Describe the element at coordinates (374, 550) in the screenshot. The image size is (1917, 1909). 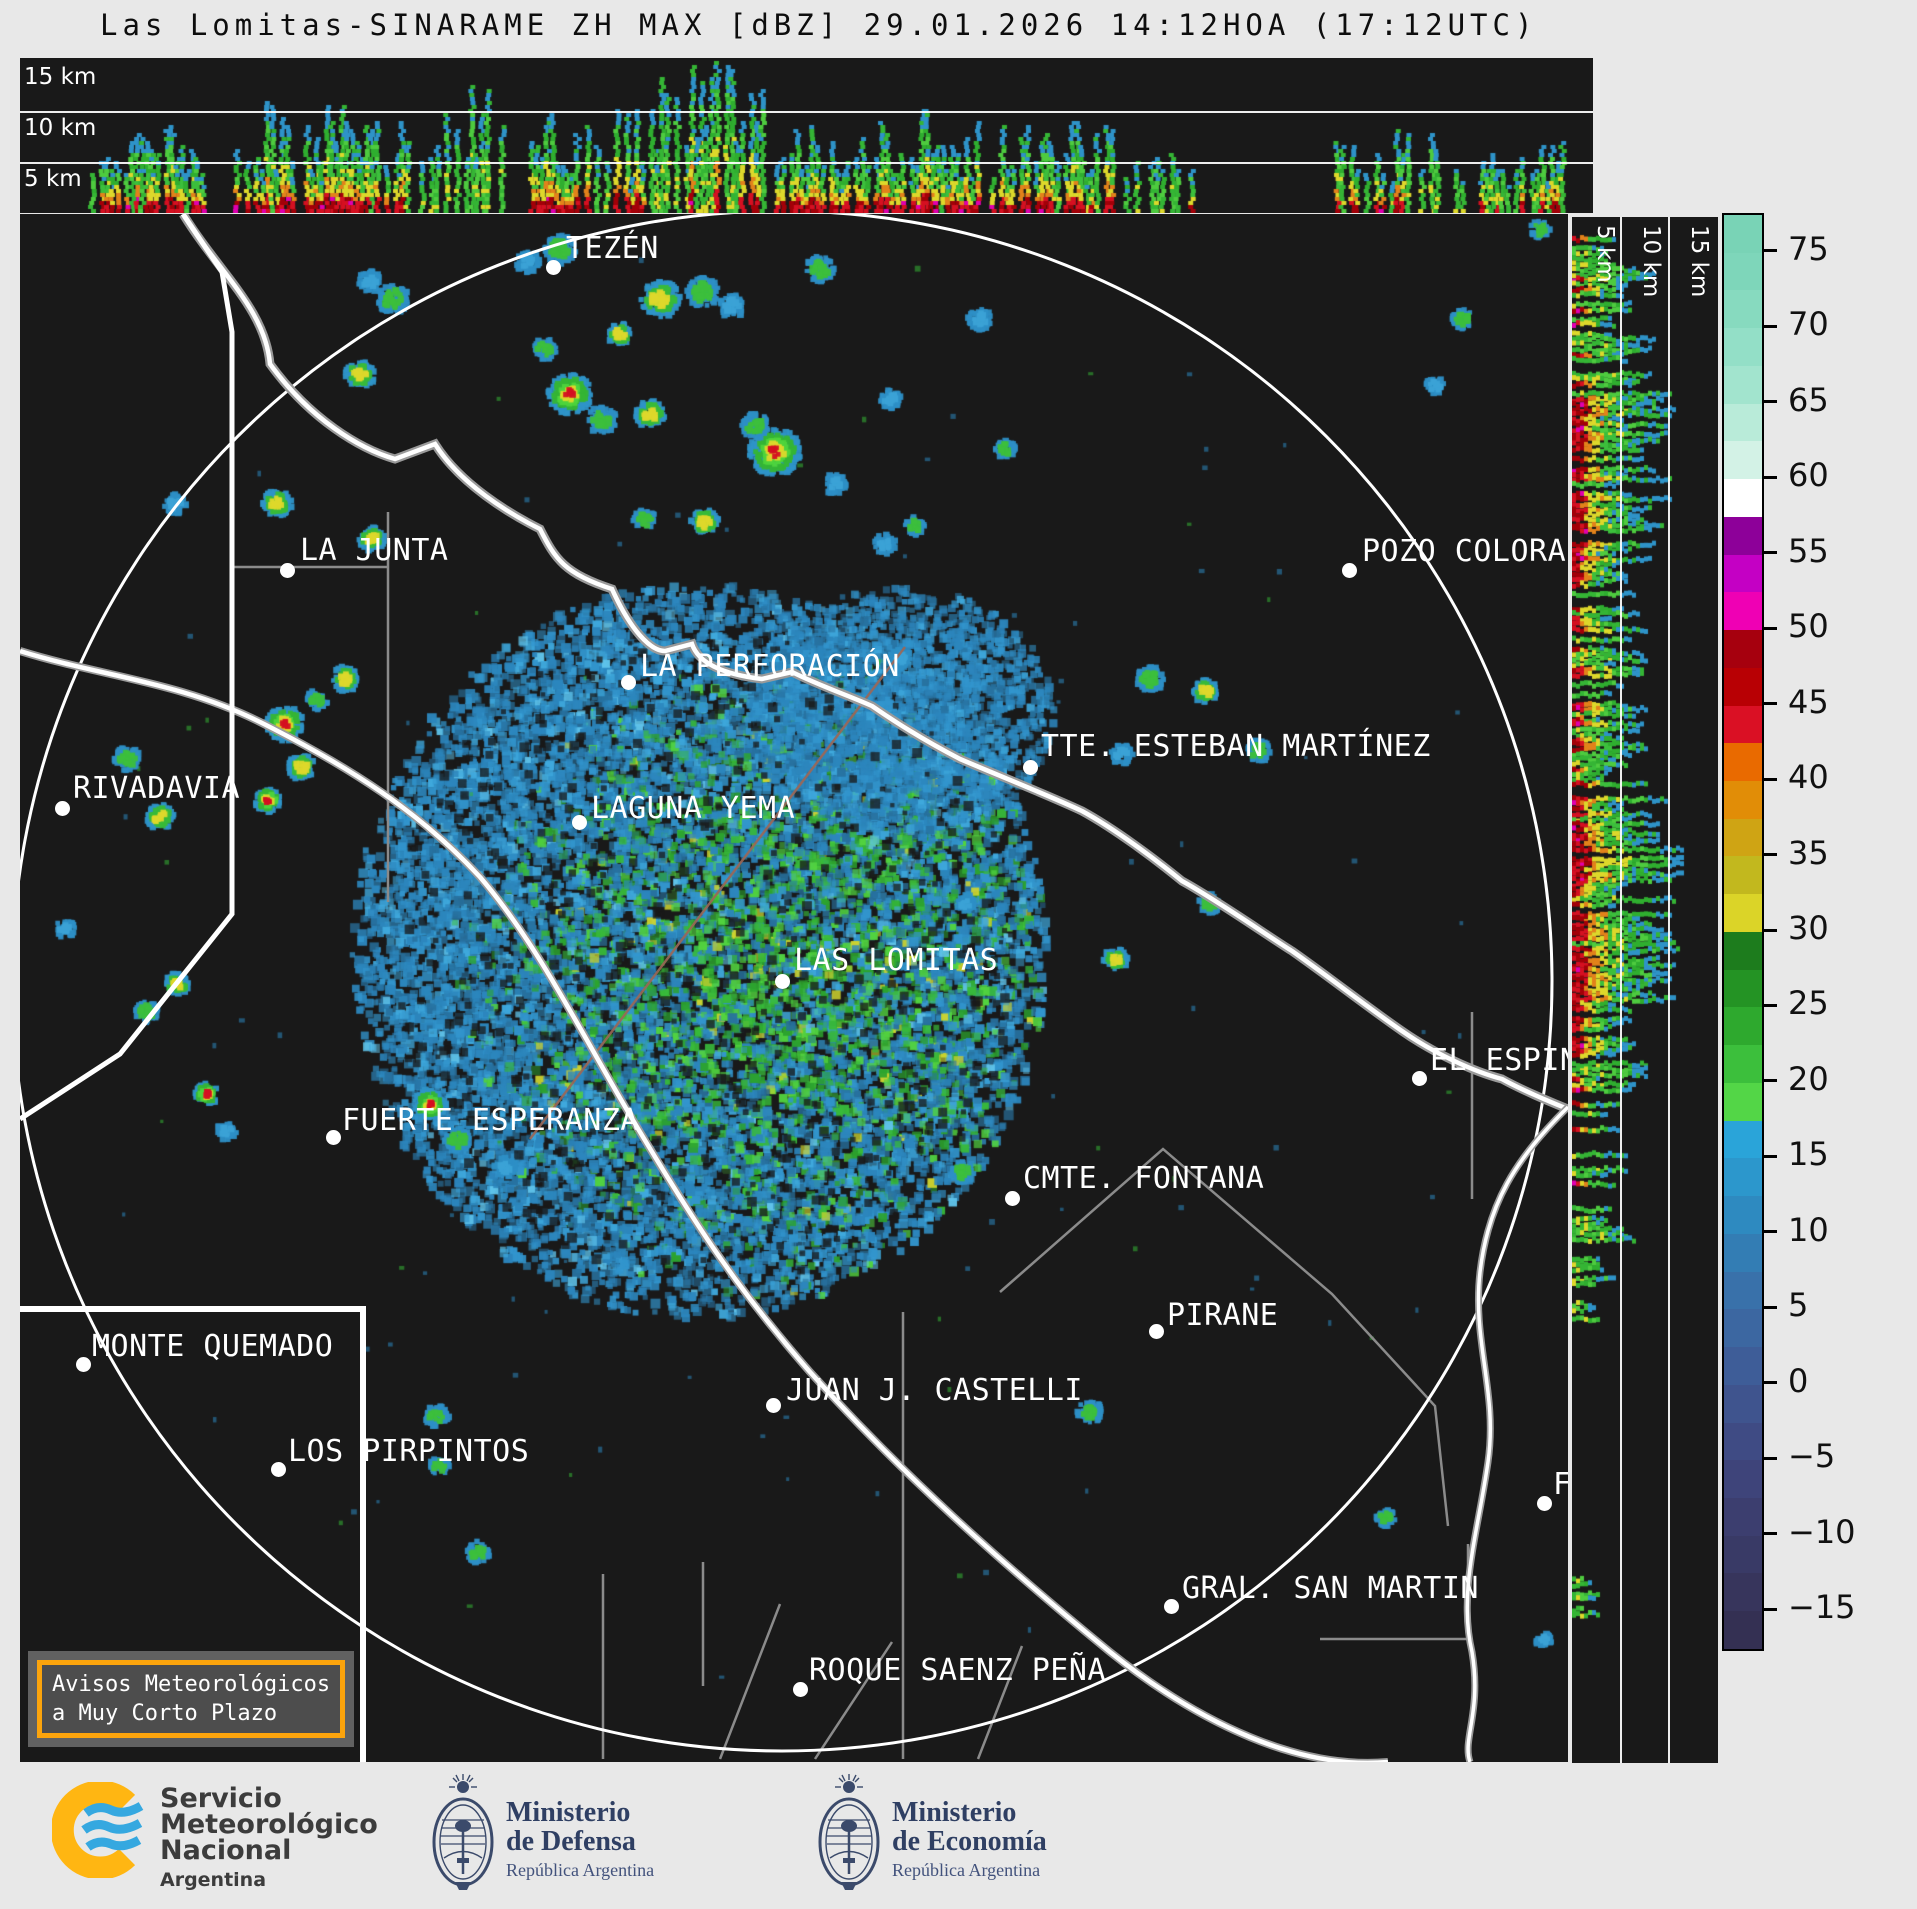
I see `city-label: LA JUNTA` at that location.